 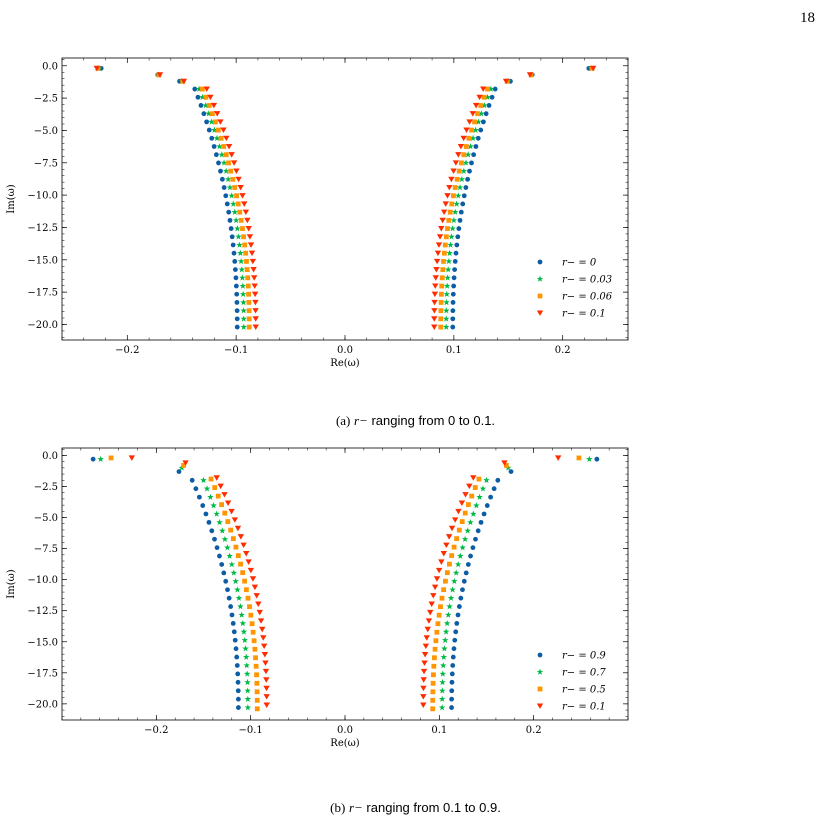 I want to click on x-tick-label: −0.1, so click(x=236, y=350).